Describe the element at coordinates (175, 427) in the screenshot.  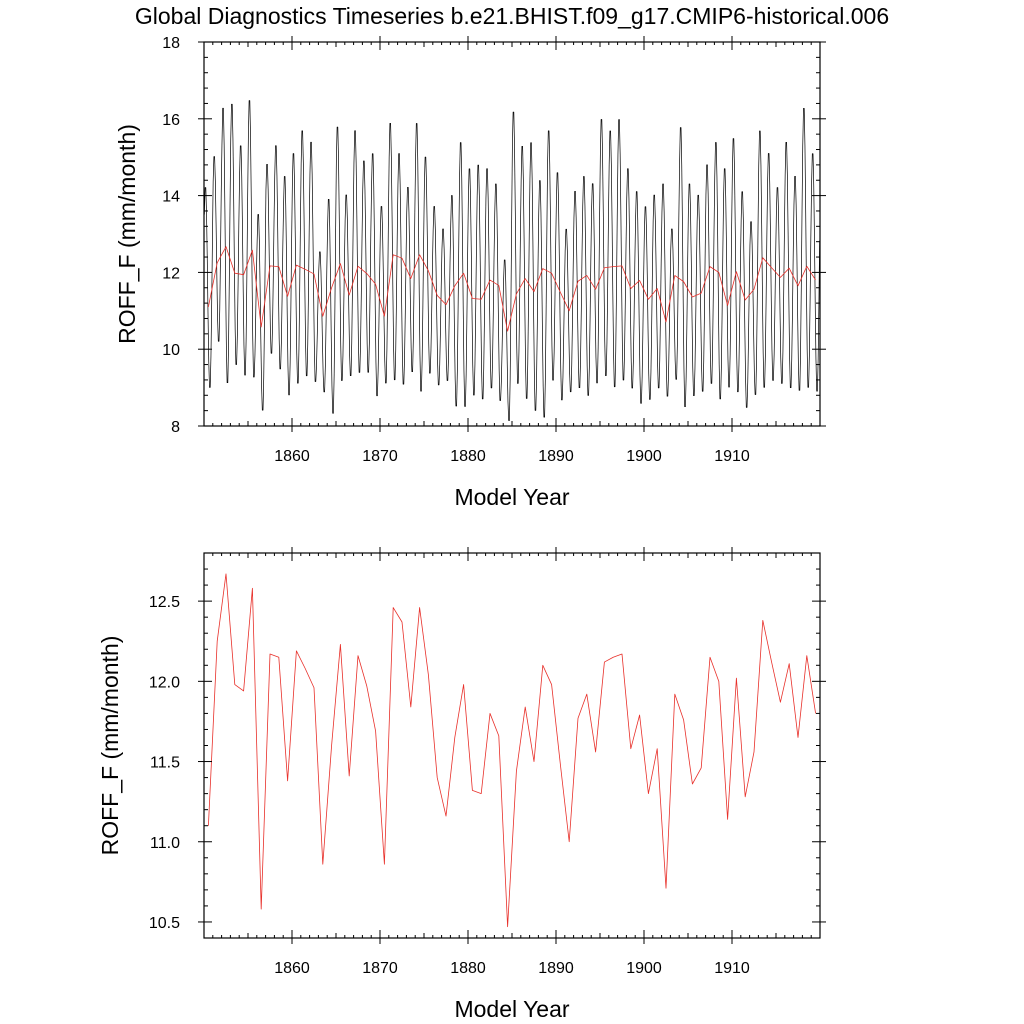
I see `y-tick-label: 8` at that location.